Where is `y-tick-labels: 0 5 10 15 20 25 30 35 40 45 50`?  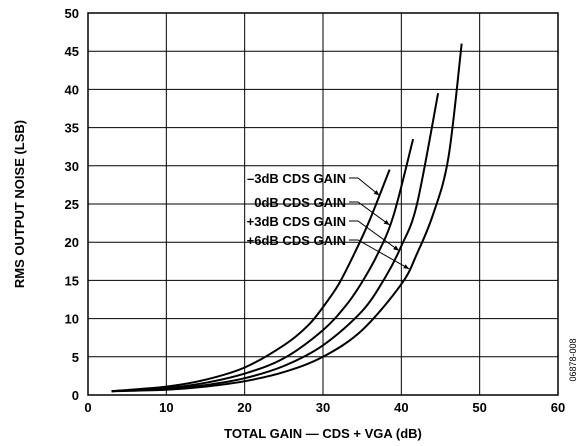
y-tick-labels: 0 5 10 15 20 25 30 35 40 45 50 is located at coordinates (72, 204).